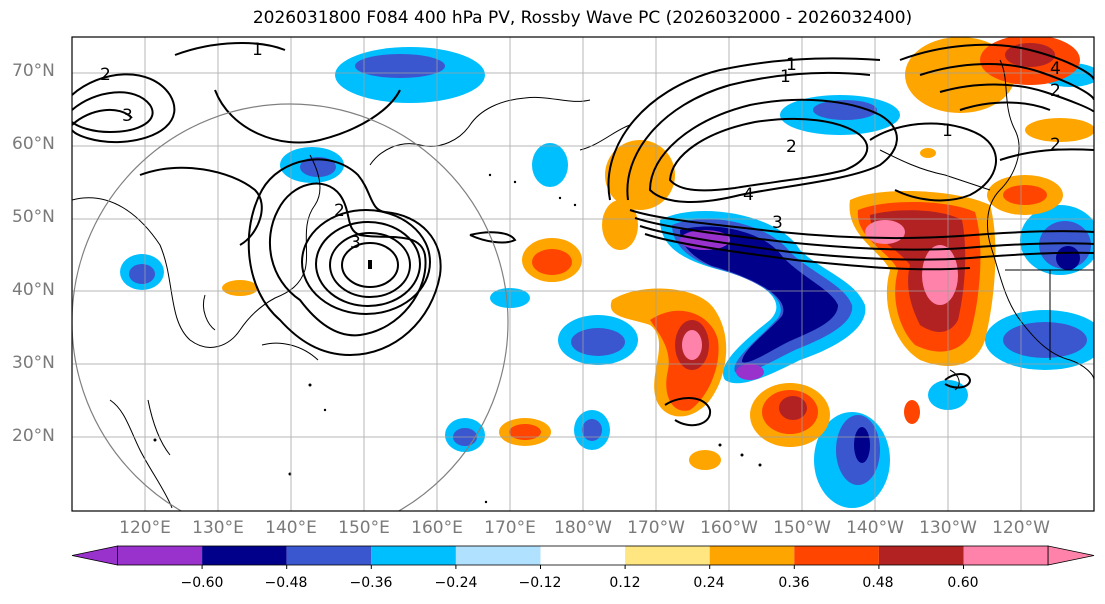  Describe the element at coordinates (456, 583) in the screenshot. I see `colorbar-tick-label: −0.24` at that location.